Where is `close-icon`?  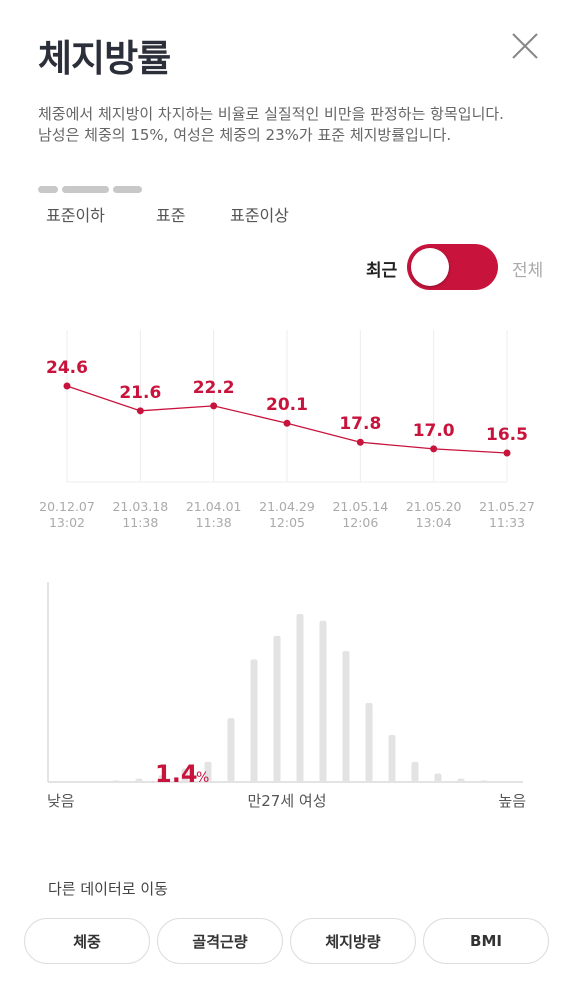 close-icon is located at coordinates (525, 46).